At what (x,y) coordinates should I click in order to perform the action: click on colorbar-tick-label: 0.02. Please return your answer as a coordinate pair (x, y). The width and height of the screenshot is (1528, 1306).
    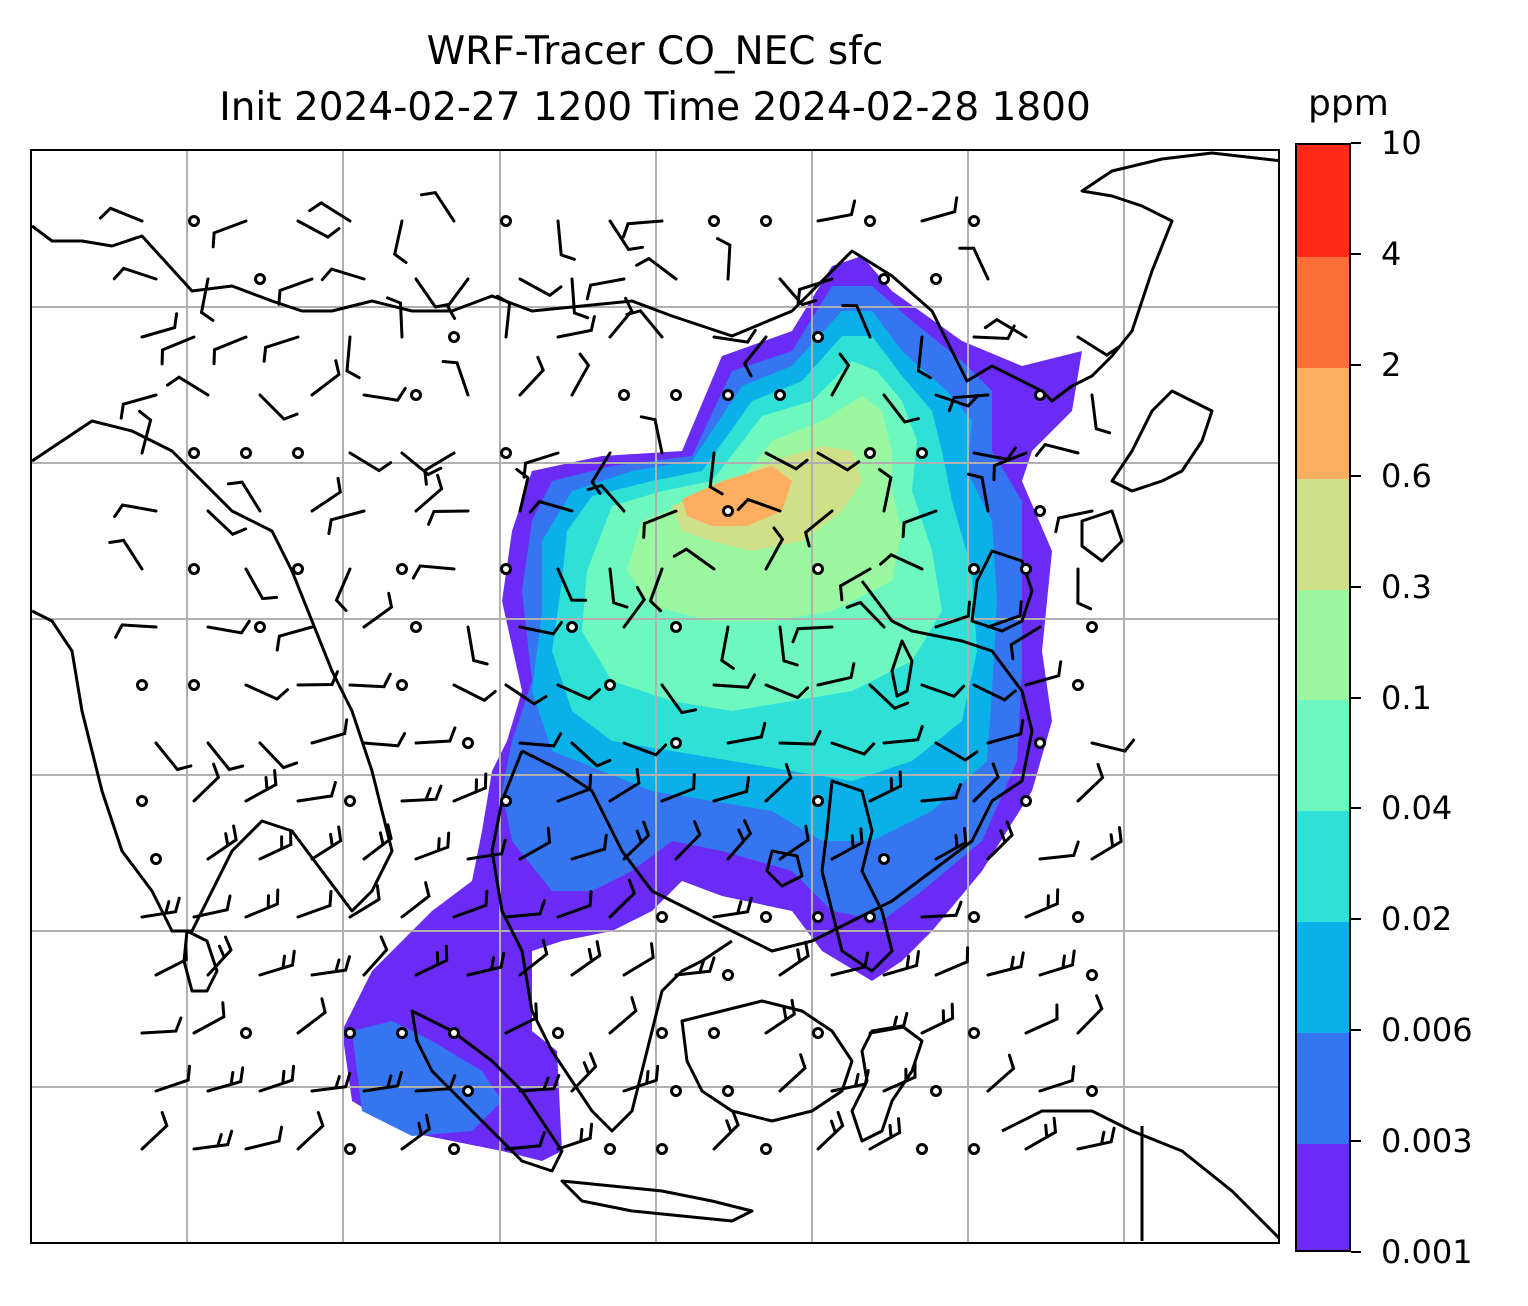
    Looking at the image, I should click on (1417, 919).